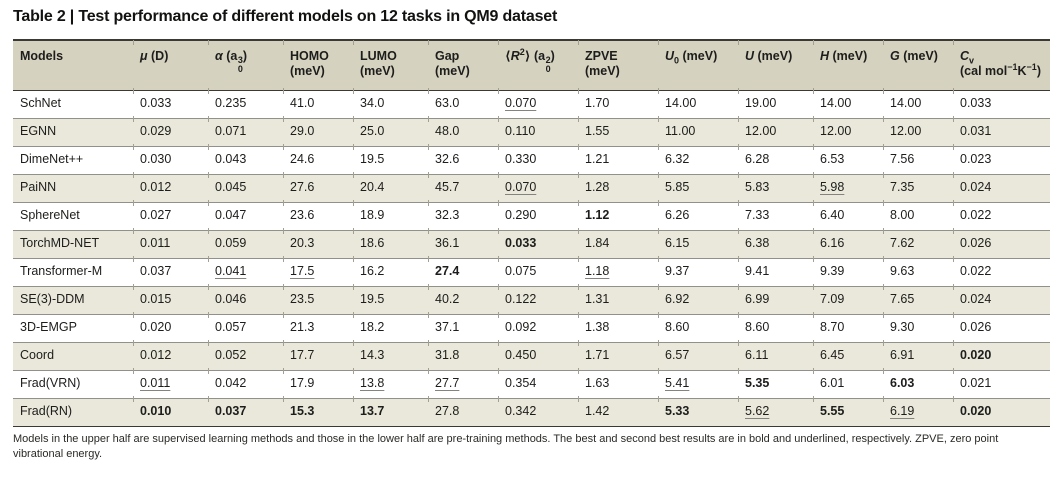 This screenshot has height=478, width=1063. Describe the element at coordinates (372, 355) in the screenshot. I see `cell-value: 14.3` at that location.